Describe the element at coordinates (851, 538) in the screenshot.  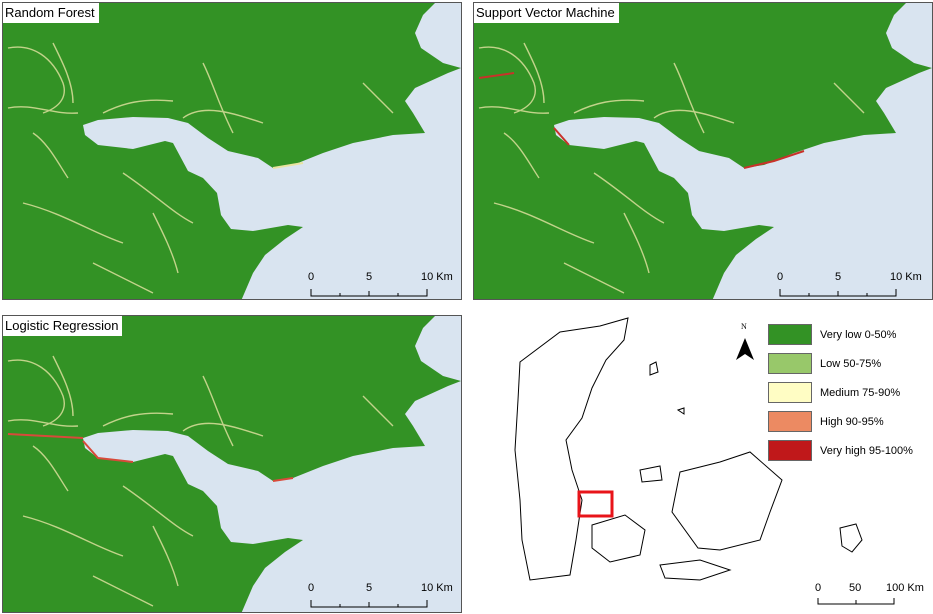
I see `bornholm-outline` at that location.